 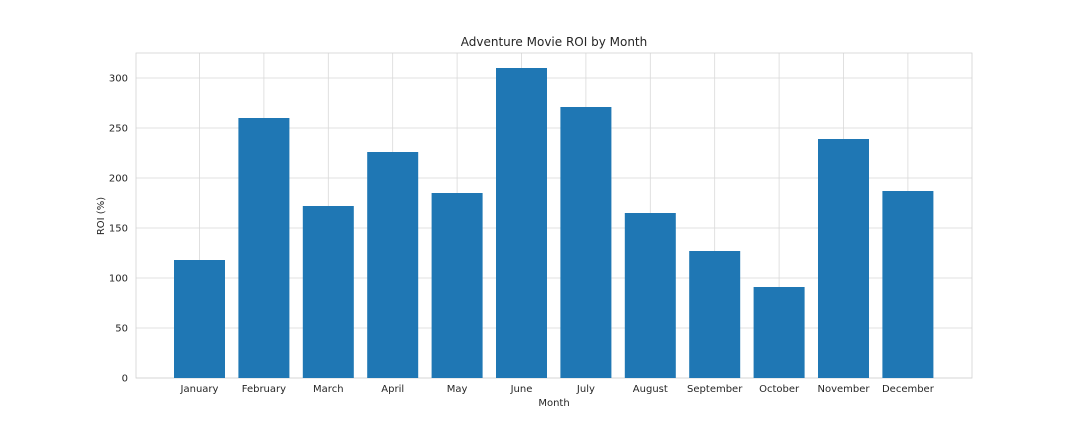 What do you see at coordinates (779, 389) in the screenshot?
I see `x-tick-label: October` at bounding box center [779, 389].